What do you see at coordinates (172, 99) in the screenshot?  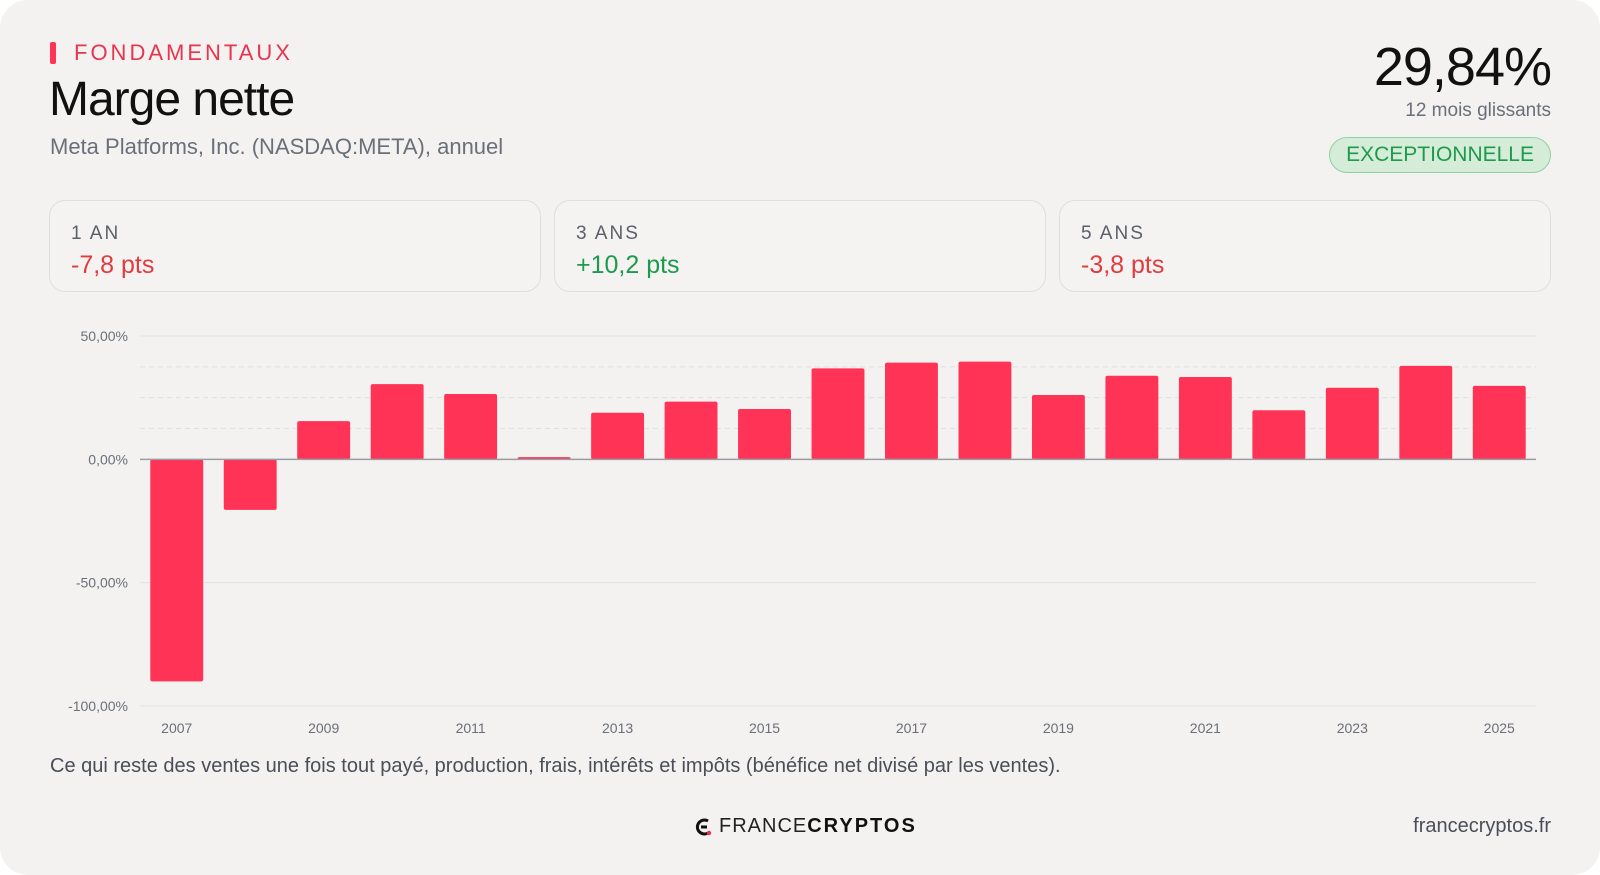 I see `page-title: Marge nette` at bounding box center [172, 99].